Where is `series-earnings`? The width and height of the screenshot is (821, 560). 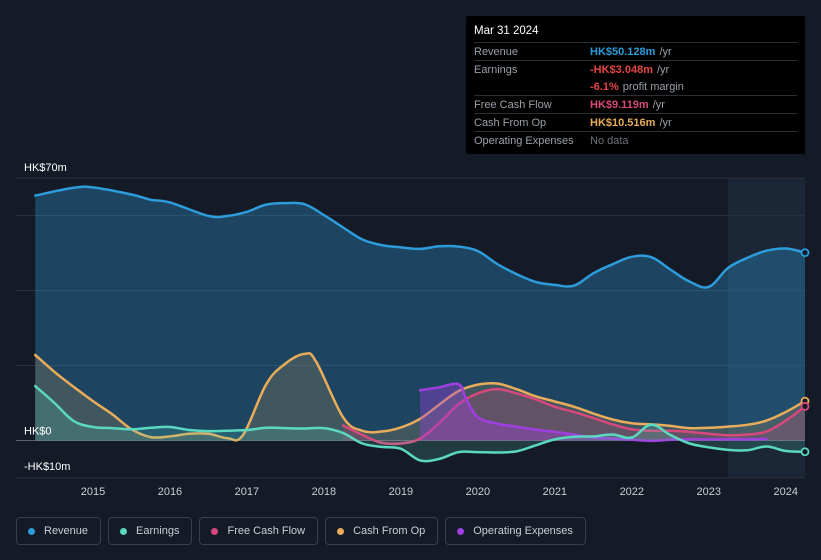
series-earnings is located at coordinates (420, 423).